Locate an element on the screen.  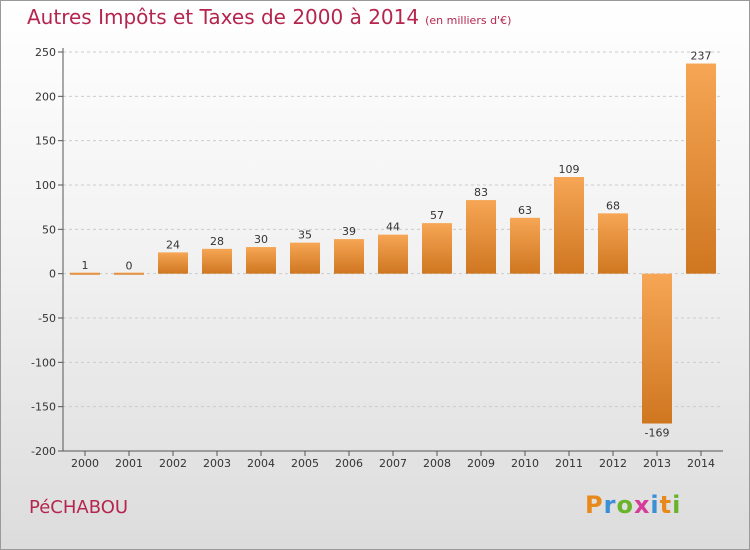
bar-value-label: 1 is located at coordinates (85, 265).